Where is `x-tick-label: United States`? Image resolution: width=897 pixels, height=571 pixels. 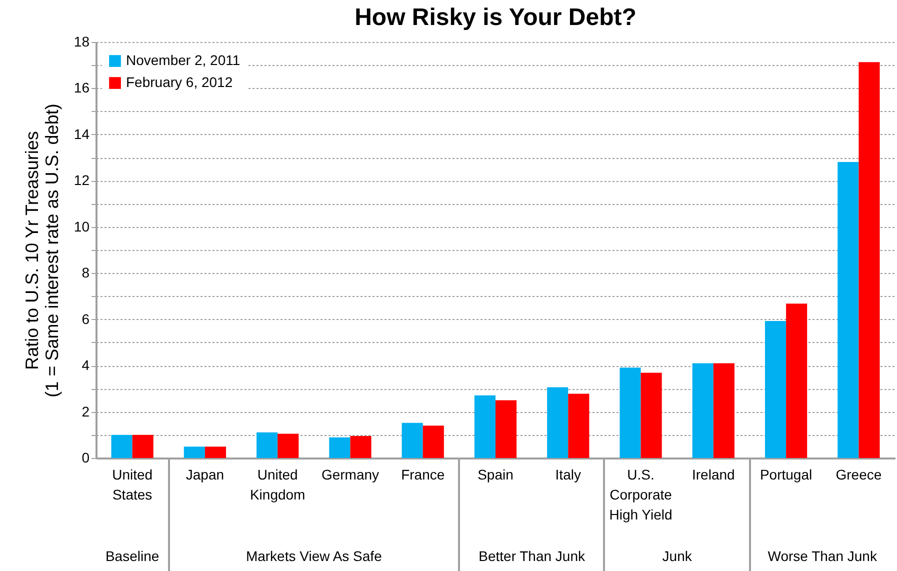 x-tick-label: United States is located at coordinates (132, 484).